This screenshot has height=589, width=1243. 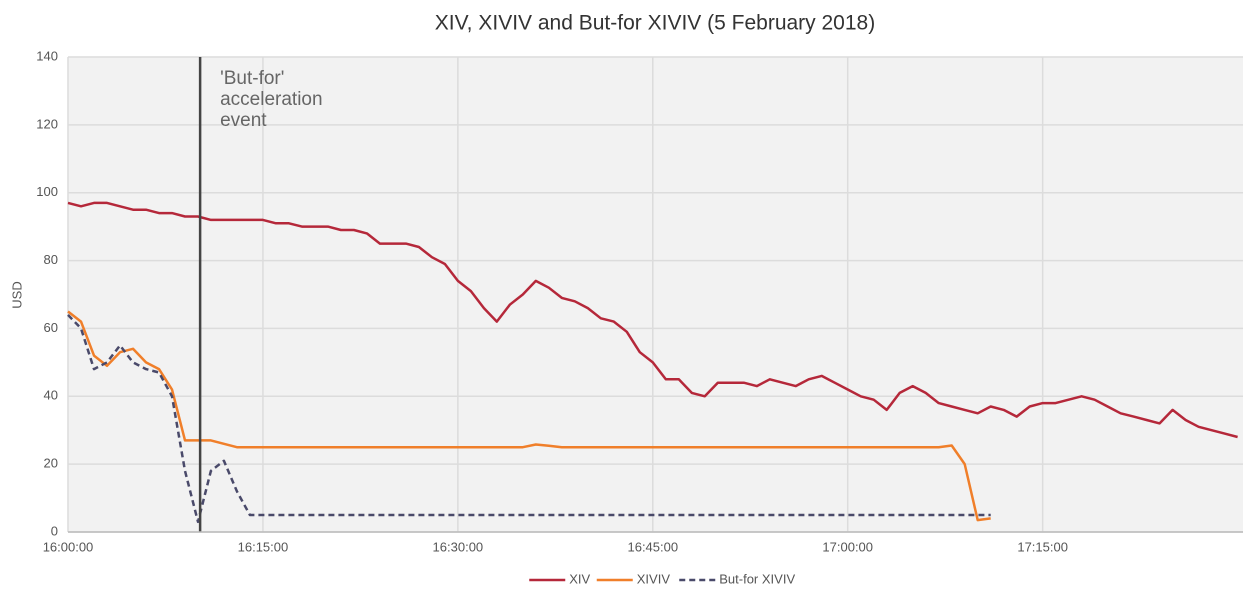 I want to click on annotation-text: acceleration, so click(x=271, y=99).